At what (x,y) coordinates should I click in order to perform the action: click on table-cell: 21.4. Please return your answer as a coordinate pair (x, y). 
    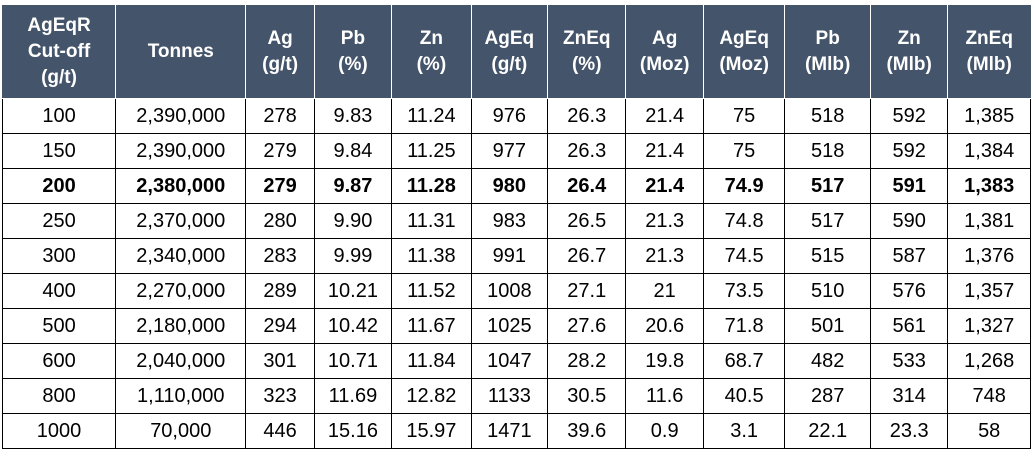
    Looking at the image, I should click on (664, 116).